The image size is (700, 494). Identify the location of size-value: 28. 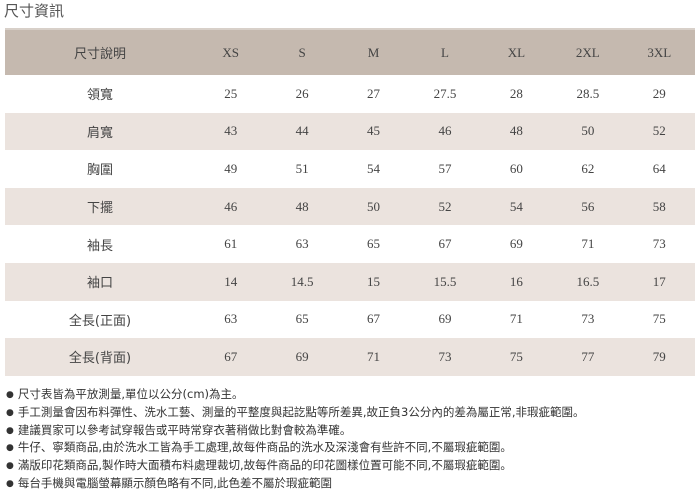
(516, 93).